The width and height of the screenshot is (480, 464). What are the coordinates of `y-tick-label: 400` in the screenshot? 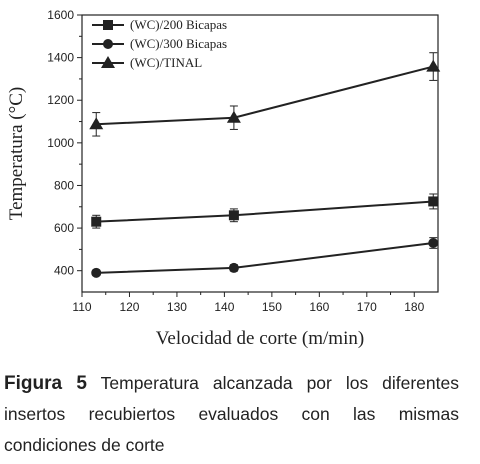 It's located at (64, 271).